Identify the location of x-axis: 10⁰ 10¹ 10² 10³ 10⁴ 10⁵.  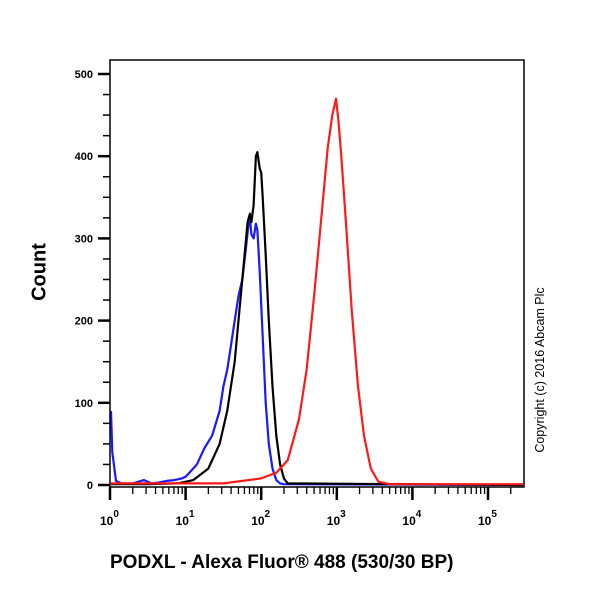
(306, 507).